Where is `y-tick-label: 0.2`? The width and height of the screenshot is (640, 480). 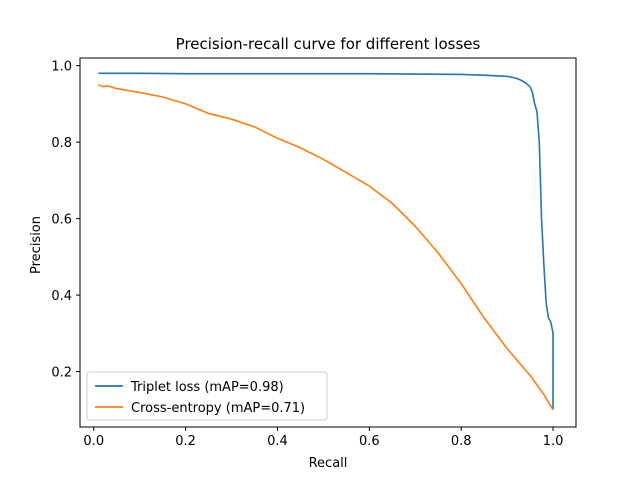
y-tick-label: 0.2 is located at coordinates (61, 373).